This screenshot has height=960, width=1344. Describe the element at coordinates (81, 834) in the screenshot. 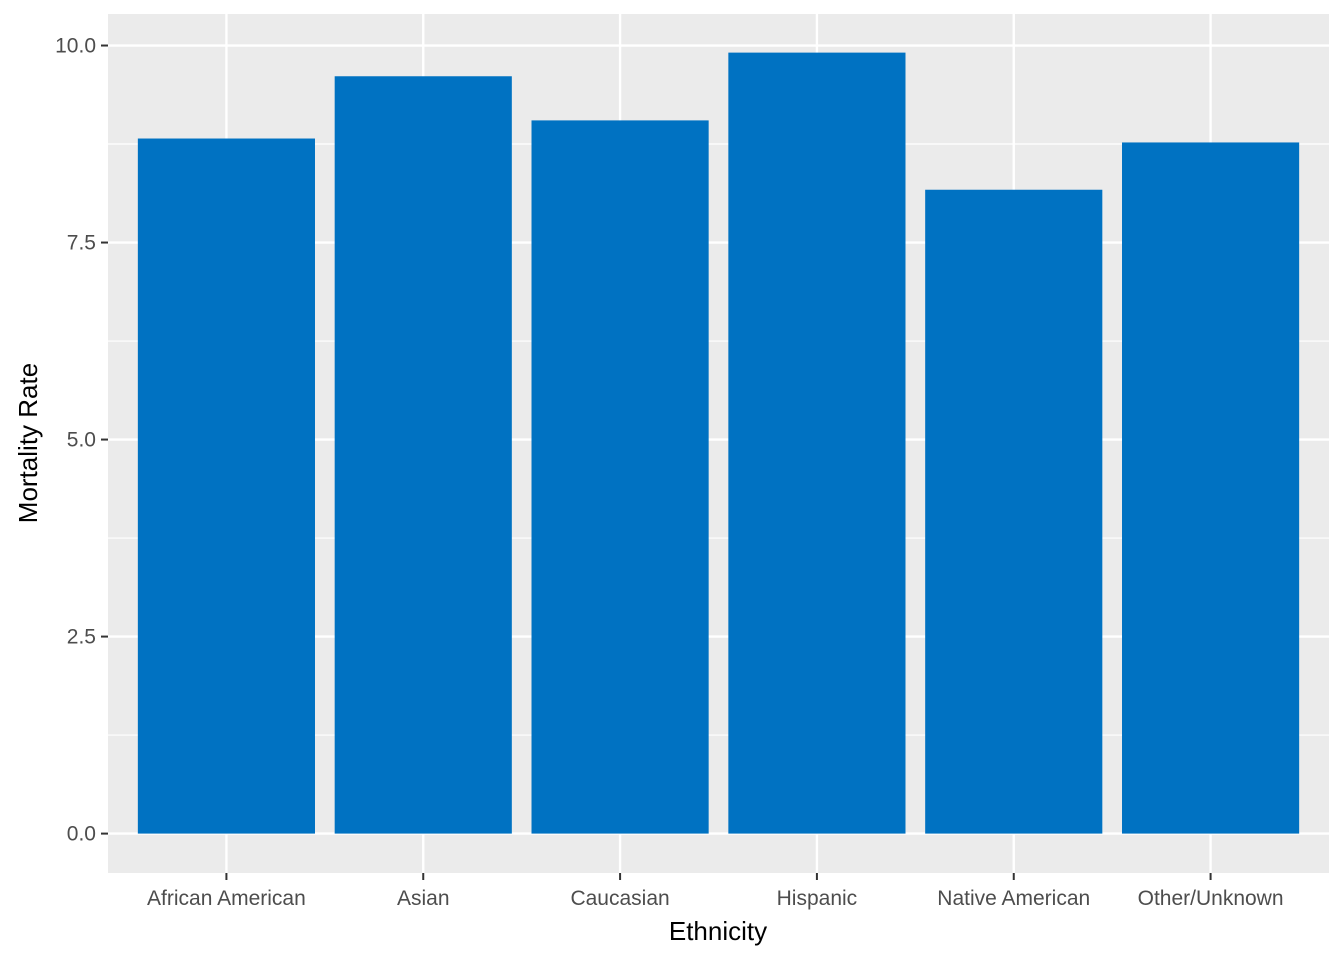

I see `y-tick-label: 0.0` at that location.